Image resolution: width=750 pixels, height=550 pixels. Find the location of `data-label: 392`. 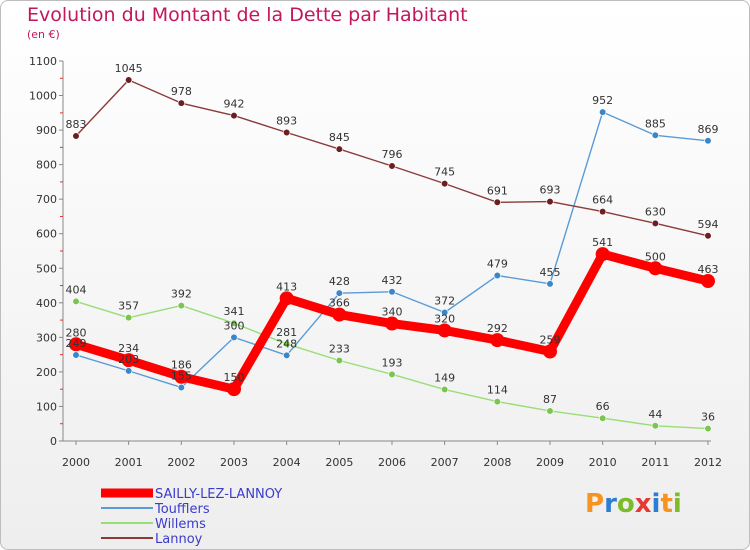

data-label: 392 is located at coordinates (181, 294).